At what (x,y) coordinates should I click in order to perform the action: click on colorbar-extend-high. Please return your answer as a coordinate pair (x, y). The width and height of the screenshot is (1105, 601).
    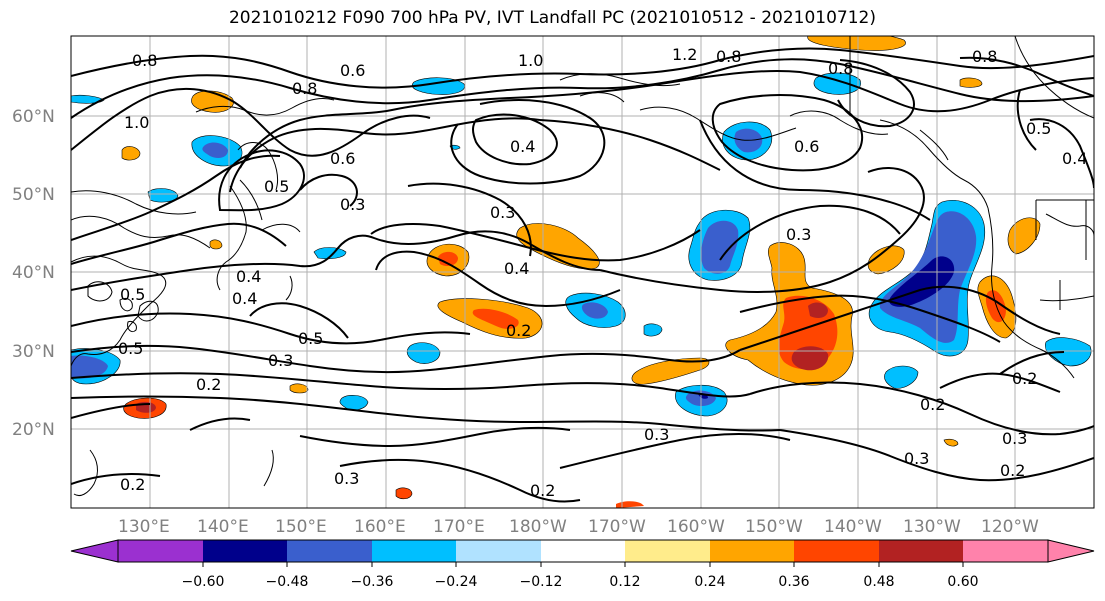
    Looking at the image, I should click on (1071, 551).